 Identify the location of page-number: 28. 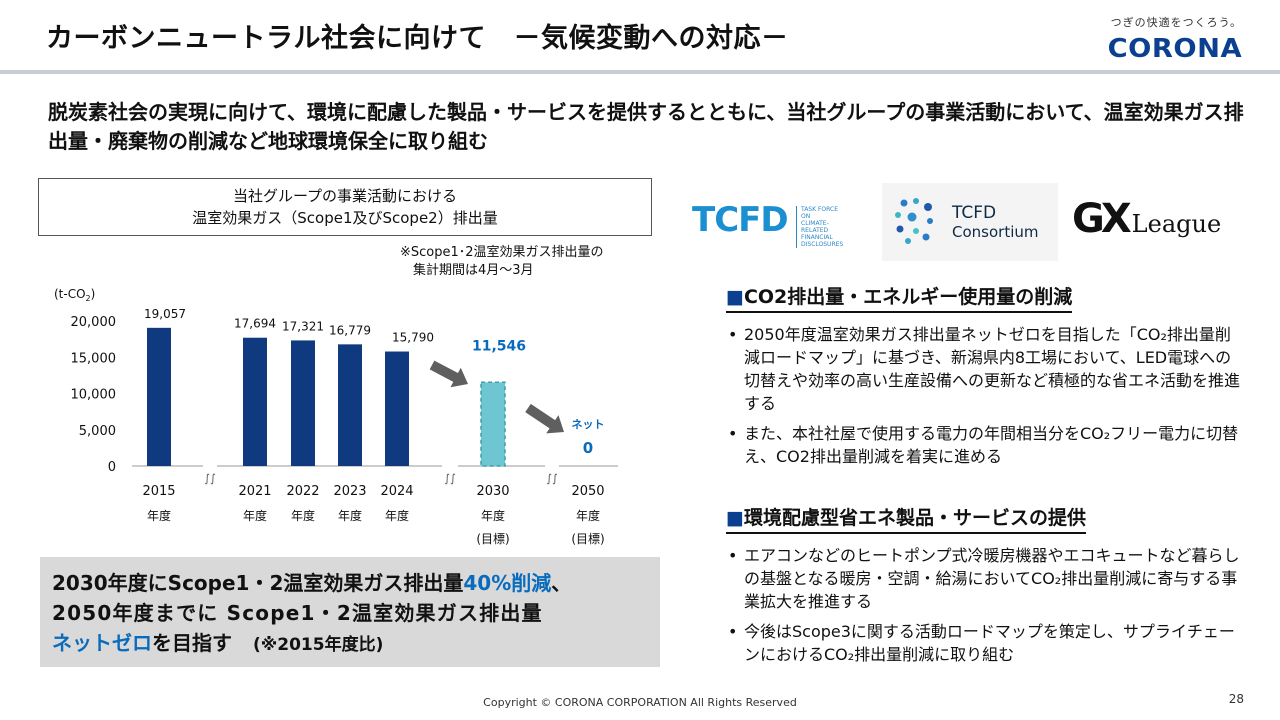
(1236, 699).